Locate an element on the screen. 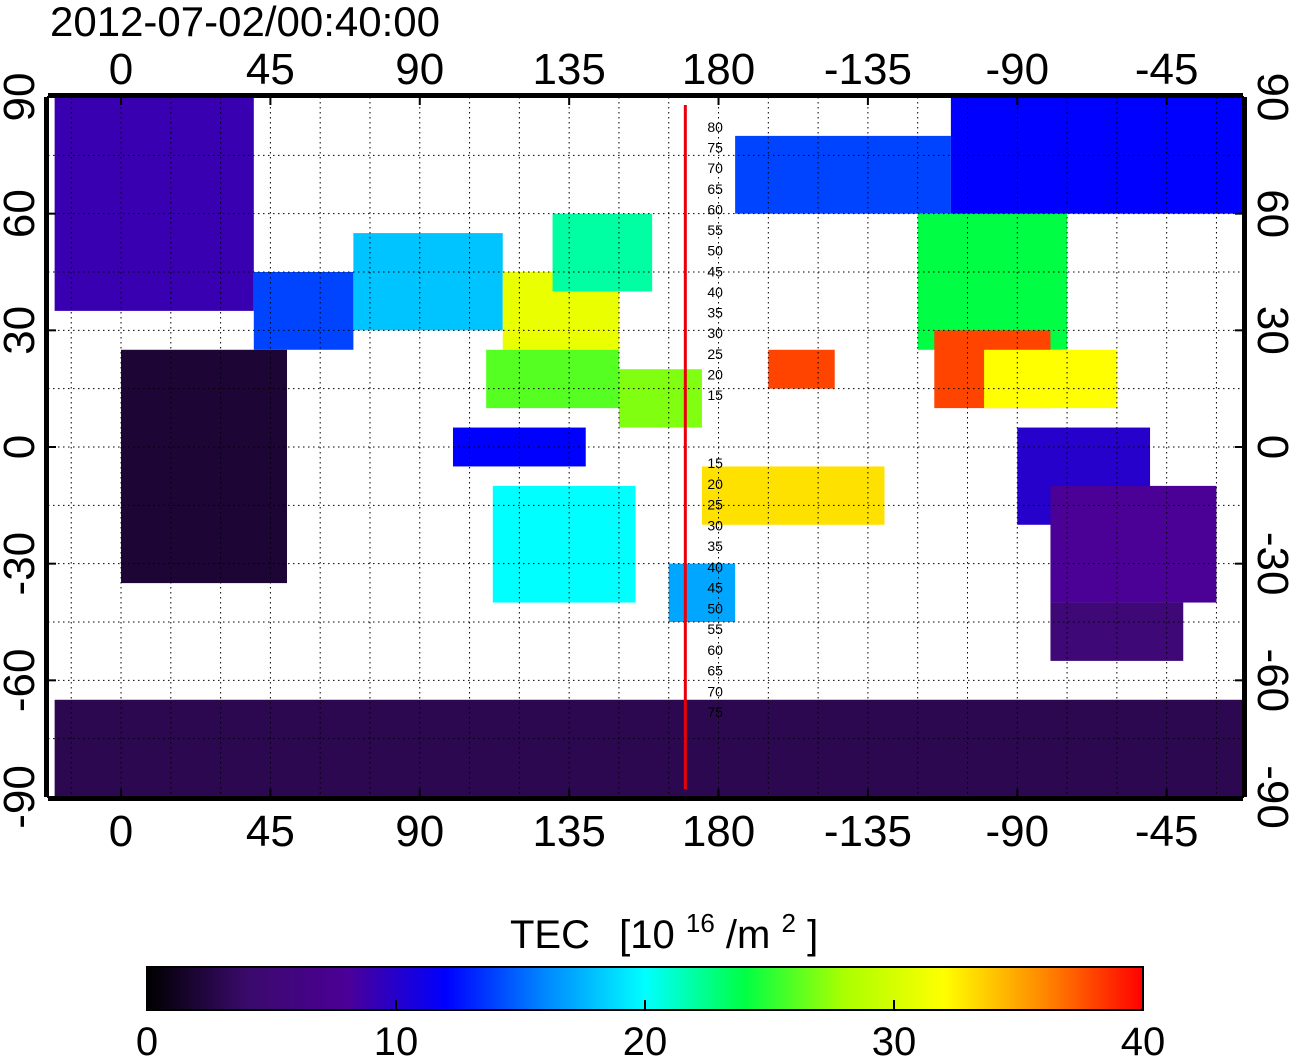  colorbar-unit-exponent: 16 is located at coordinates (700, 923).